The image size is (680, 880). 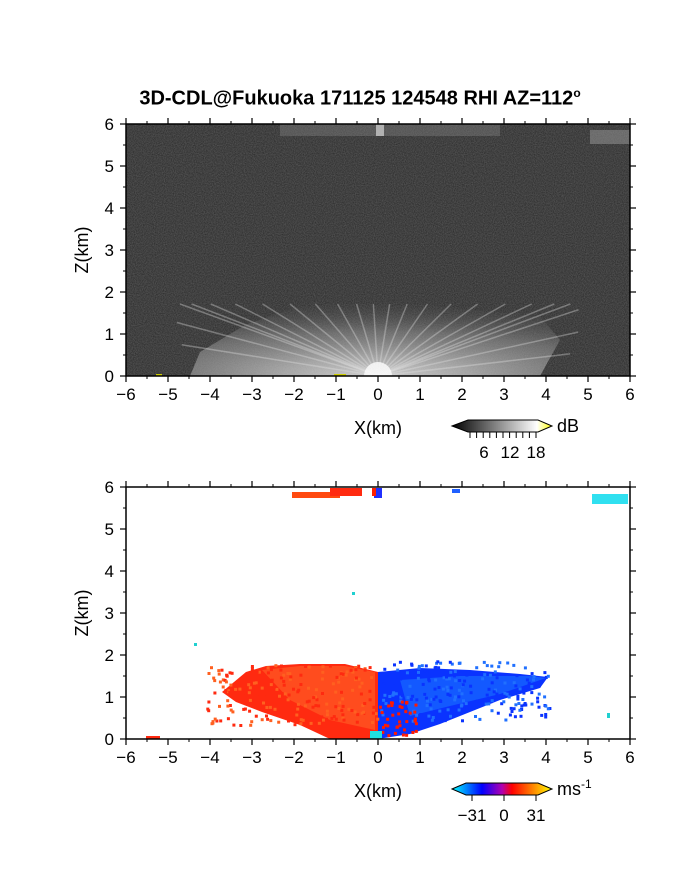 What do you see at coordinates (545, 394) in the screenshot?
I see `x-tick-label: 4` at bounding box center [545, 394].